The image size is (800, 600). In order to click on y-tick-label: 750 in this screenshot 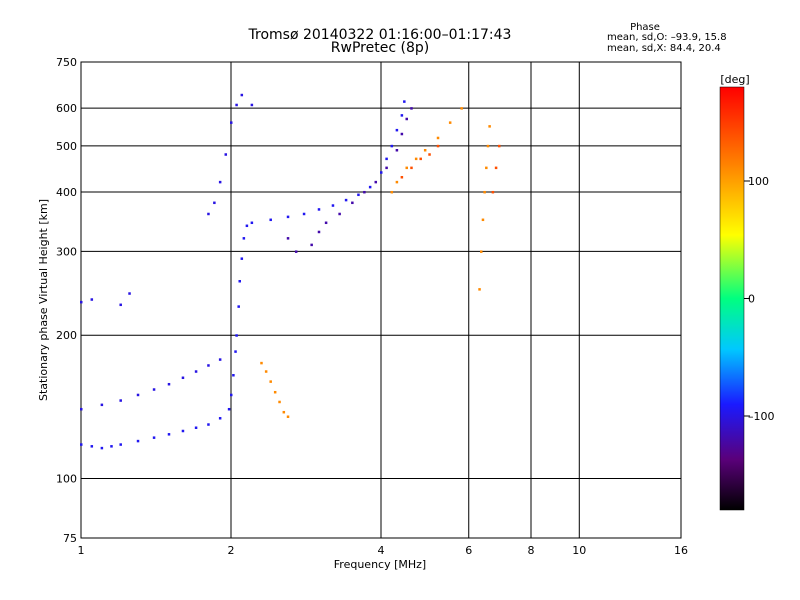, I will do `click(66, 62)`.